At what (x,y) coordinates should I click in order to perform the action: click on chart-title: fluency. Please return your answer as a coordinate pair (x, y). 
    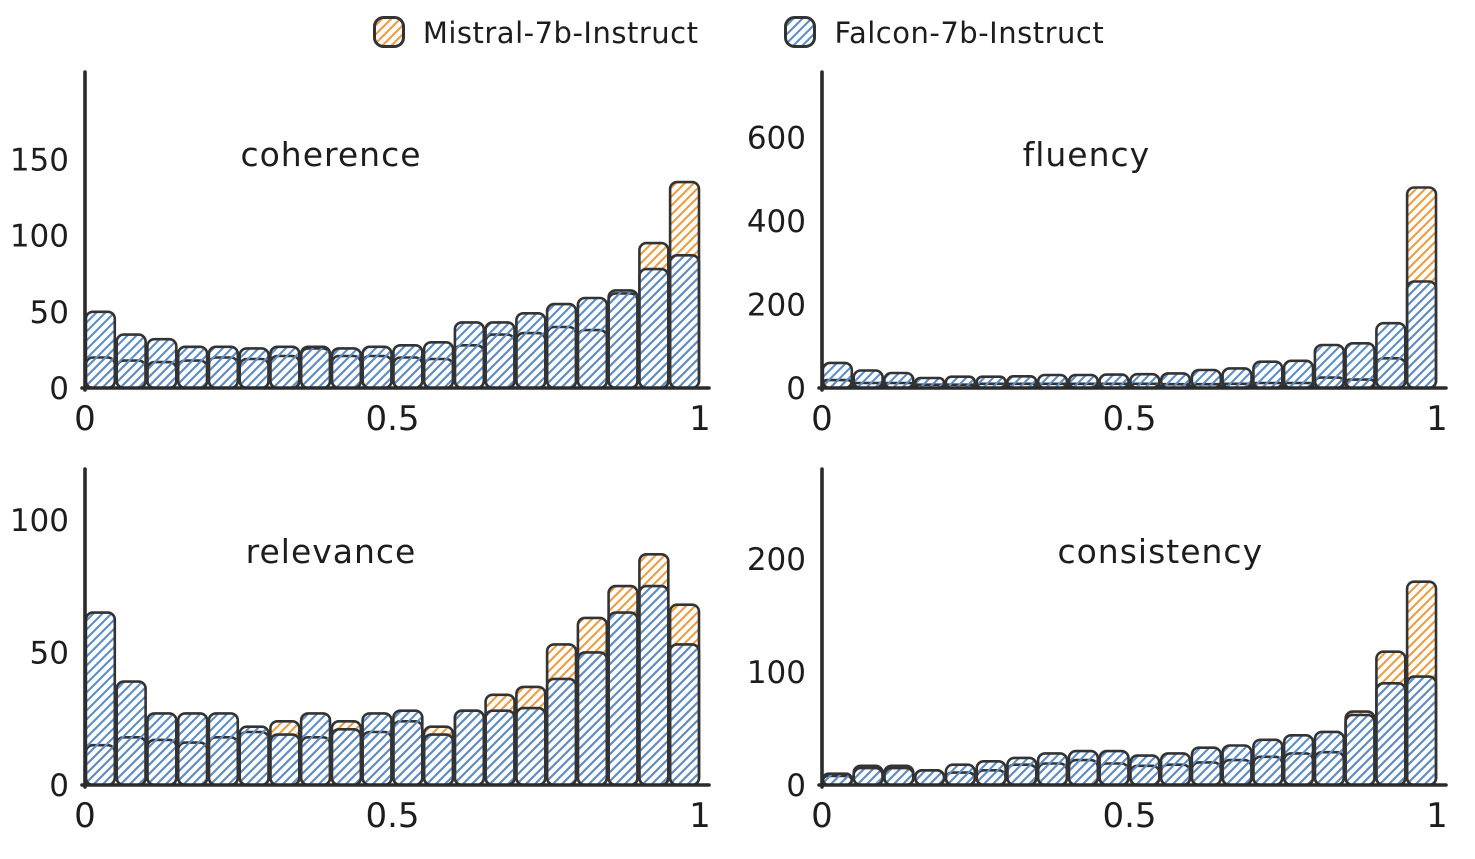
    Looking at the image, I should click on (1087, 154).